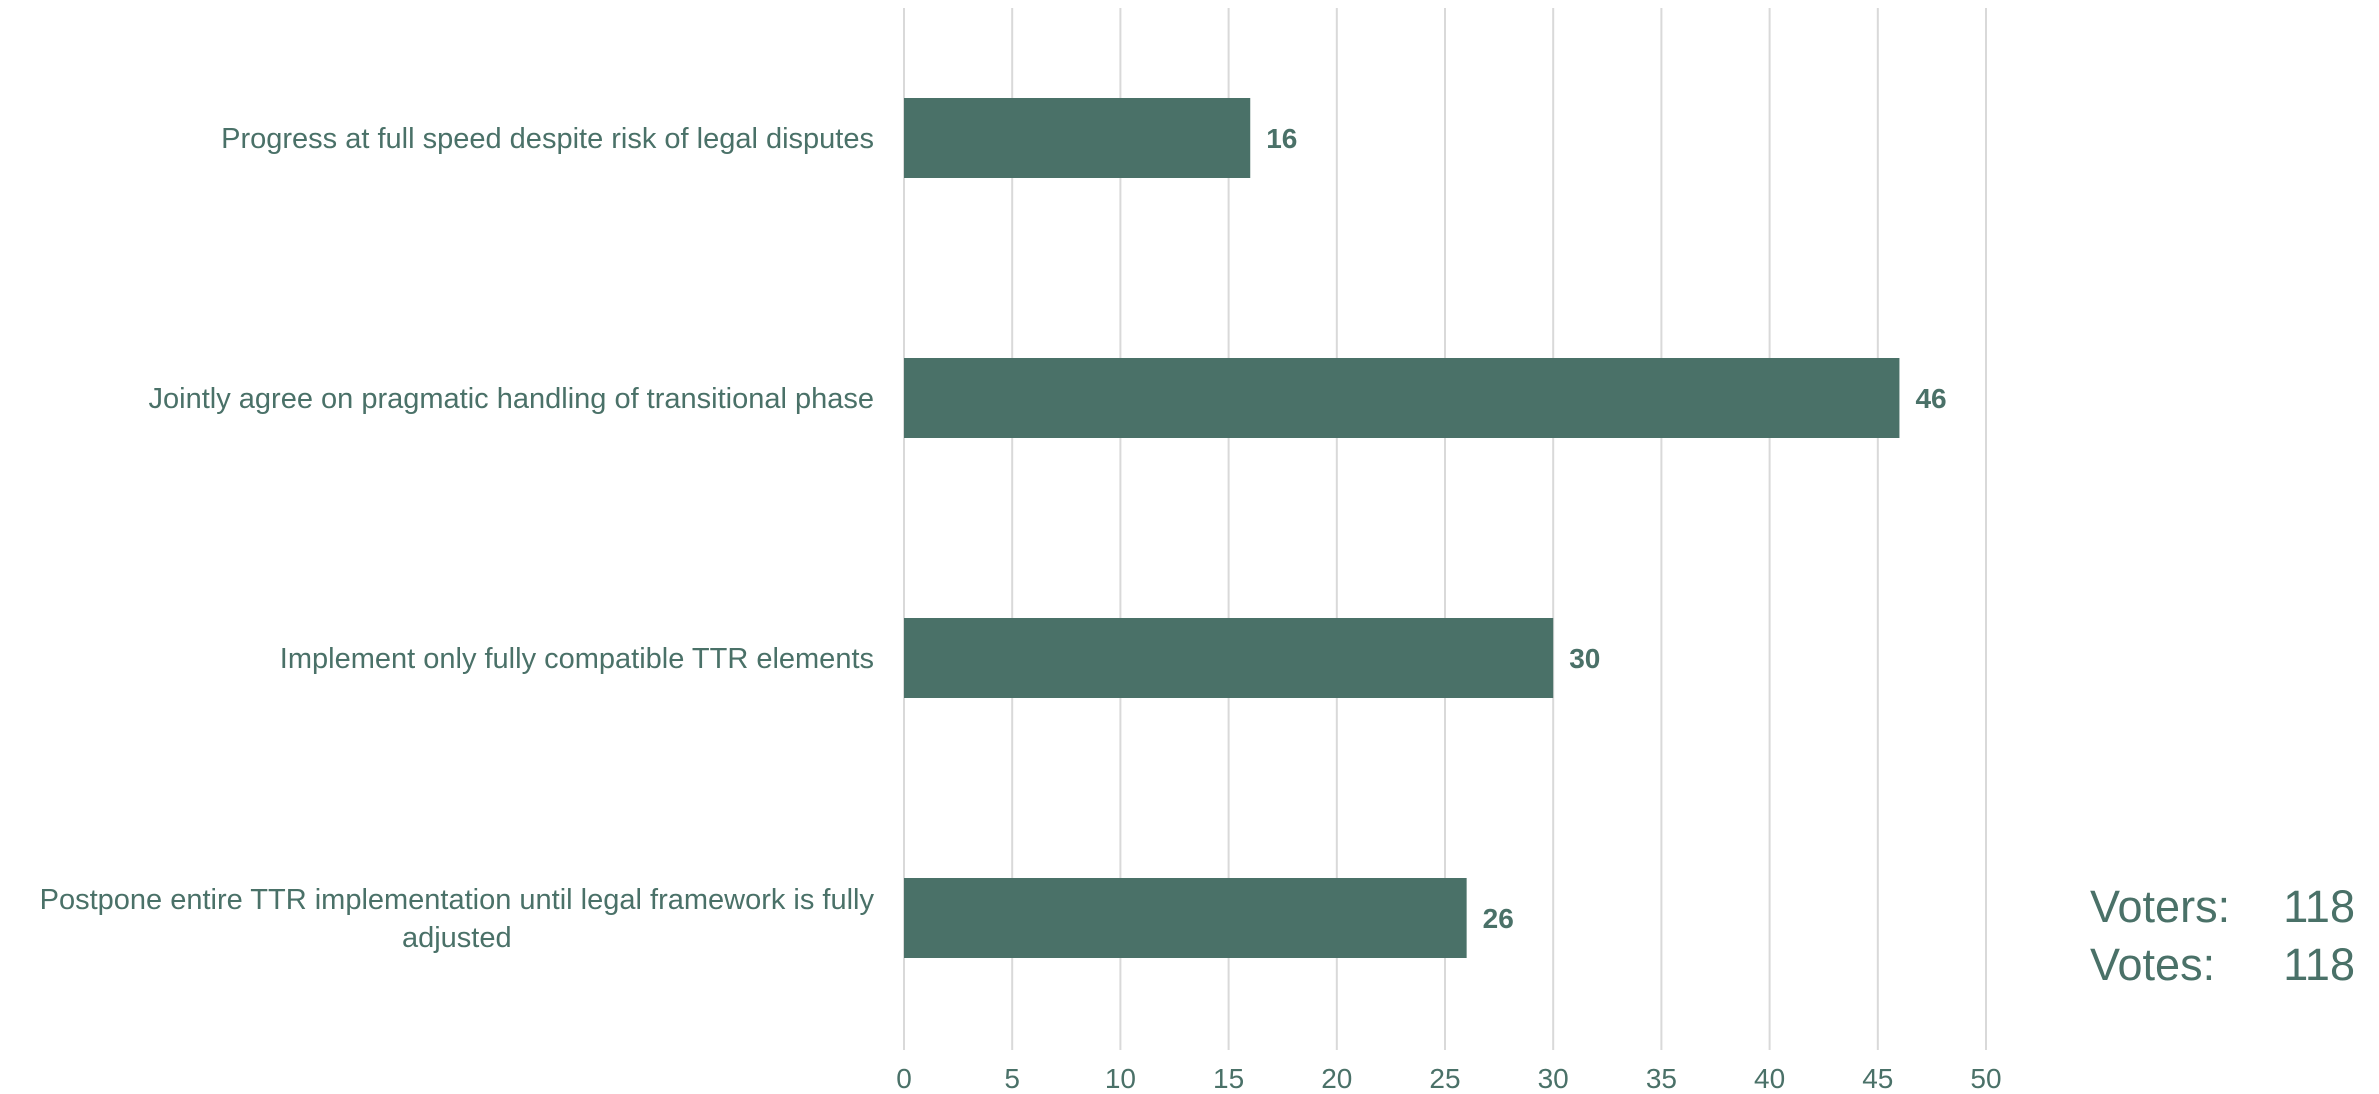 Image resolution: width=2379 pixels, height=1094 pixels. Describe the element at coordinates (1012, 1078) in the screenshot. I see `x-tick-label: 5` at that location.